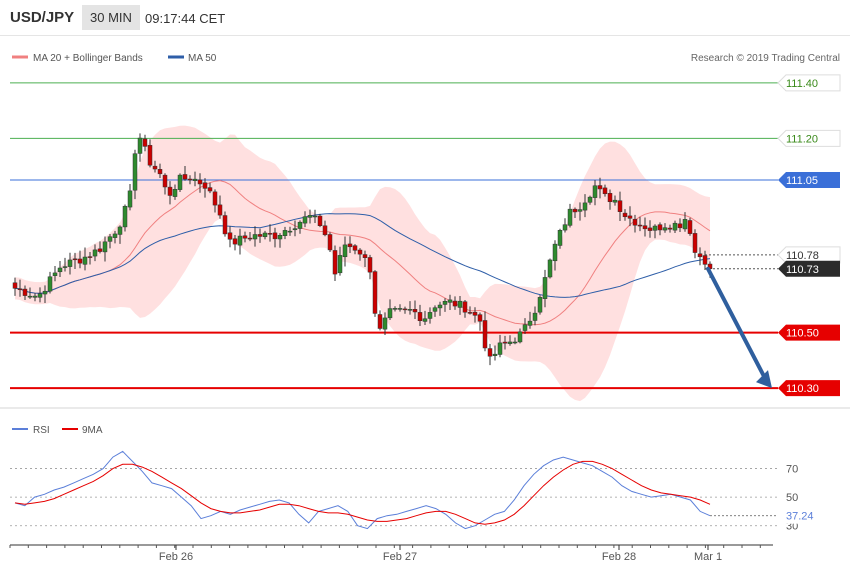 This screenshot has height=576, width=850. I want to click on price-tag-target: 111.40, so click(809, 83).